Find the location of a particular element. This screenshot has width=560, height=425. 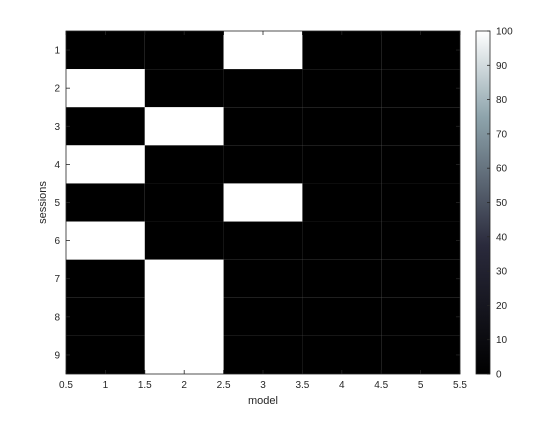

x-tick-label: 4.5 is located at coordinates (381, 385).